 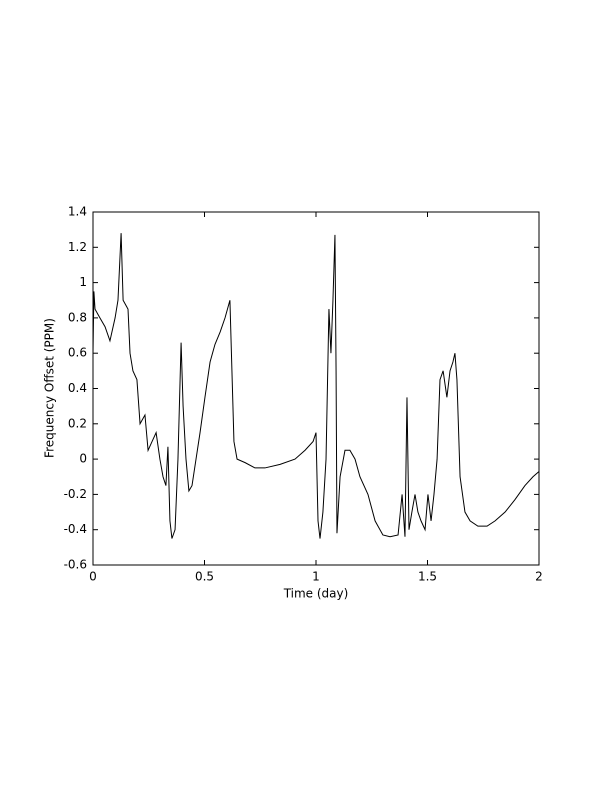 I want to click on x-tick-label: 1.5, so click(x=427, y=577).